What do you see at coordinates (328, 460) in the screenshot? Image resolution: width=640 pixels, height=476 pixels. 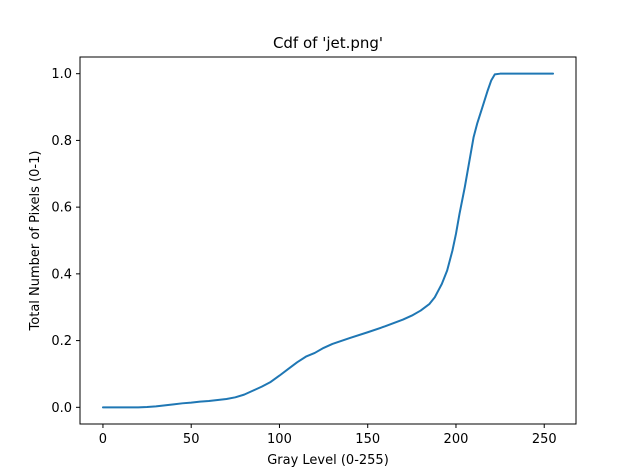 I see `x-axis-label: Gray Level (0-255)` at bounding box center [328, 460].